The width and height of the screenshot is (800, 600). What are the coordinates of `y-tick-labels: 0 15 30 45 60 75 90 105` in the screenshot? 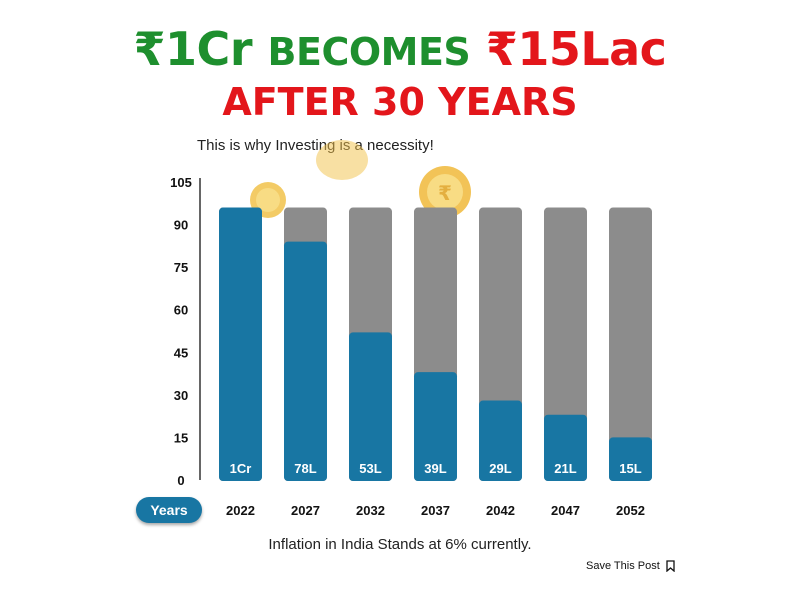 It's located at (181, 331).